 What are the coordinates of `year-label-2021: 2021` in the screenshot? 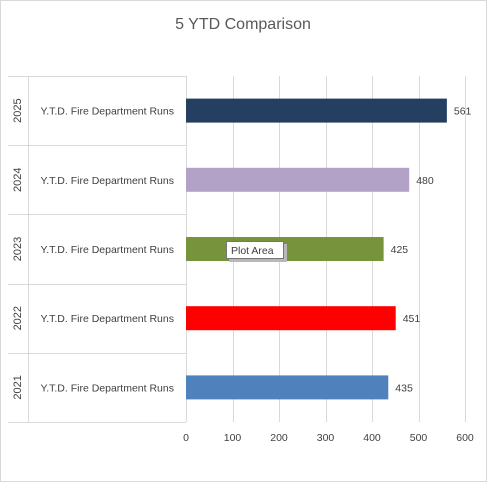 It's located at (18, 387).